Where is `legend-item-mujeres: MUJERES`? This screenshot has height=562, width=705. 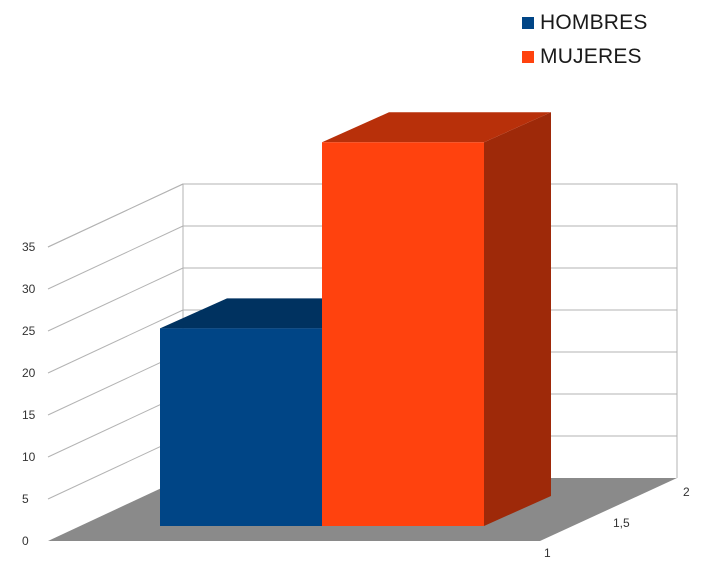
legend-item-mujeres: MUJERES is located at coordinates (585, 57).